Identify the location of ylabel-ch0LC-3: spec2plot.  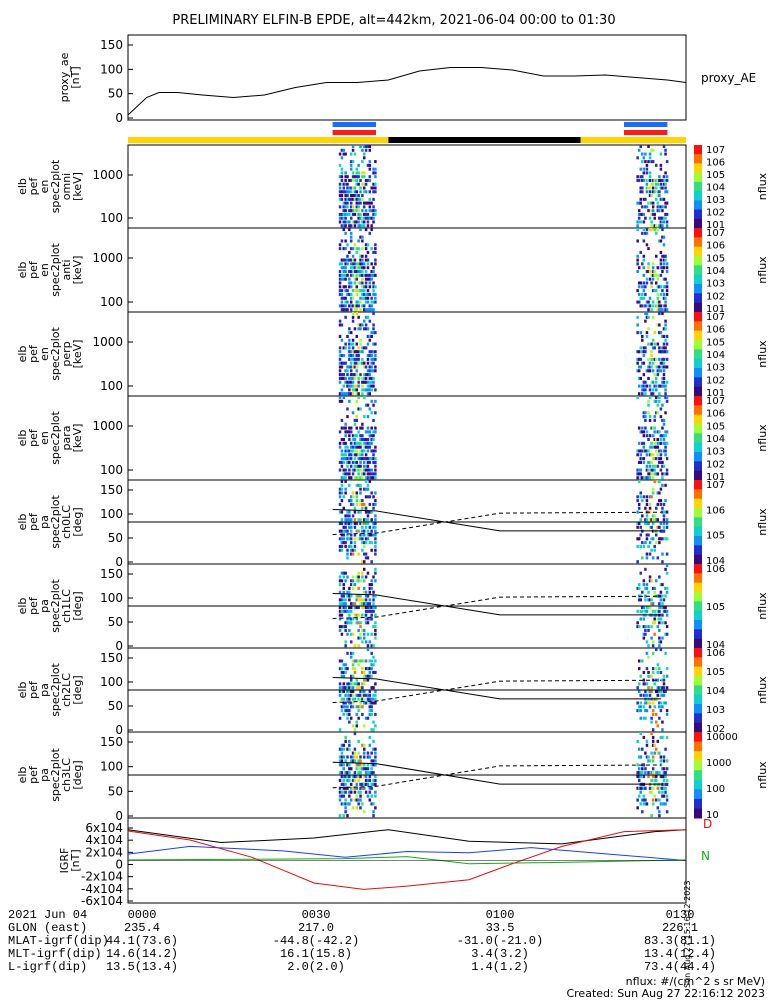
(55, 522).